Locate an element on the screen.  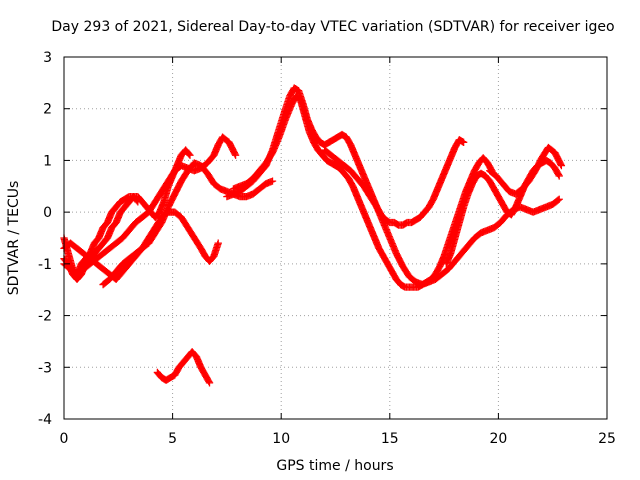
y-axis-label: SDTVAR / TECUs is located at coordinates (14, 238).